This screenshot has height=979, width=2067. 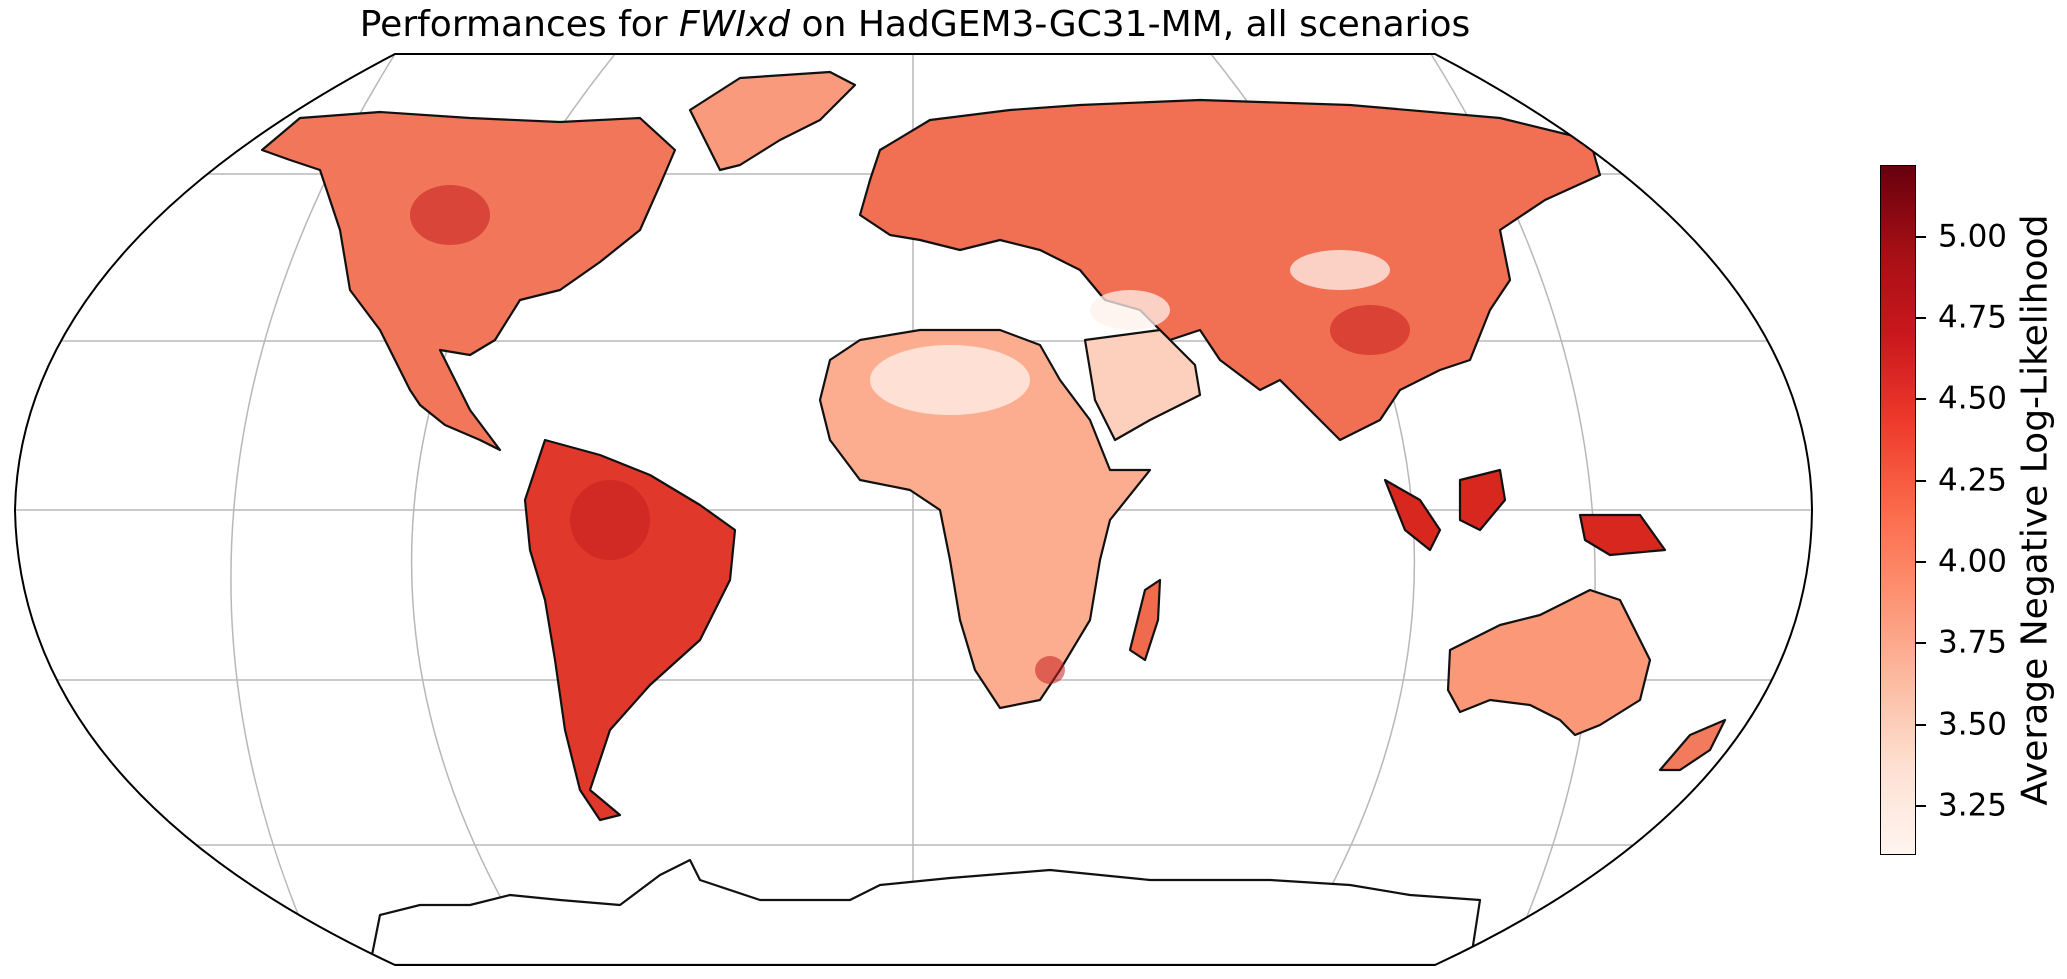 What do you see at coordinates (985, 519) in the screenshot?
I see `africa` at bounding box center [985, 519].